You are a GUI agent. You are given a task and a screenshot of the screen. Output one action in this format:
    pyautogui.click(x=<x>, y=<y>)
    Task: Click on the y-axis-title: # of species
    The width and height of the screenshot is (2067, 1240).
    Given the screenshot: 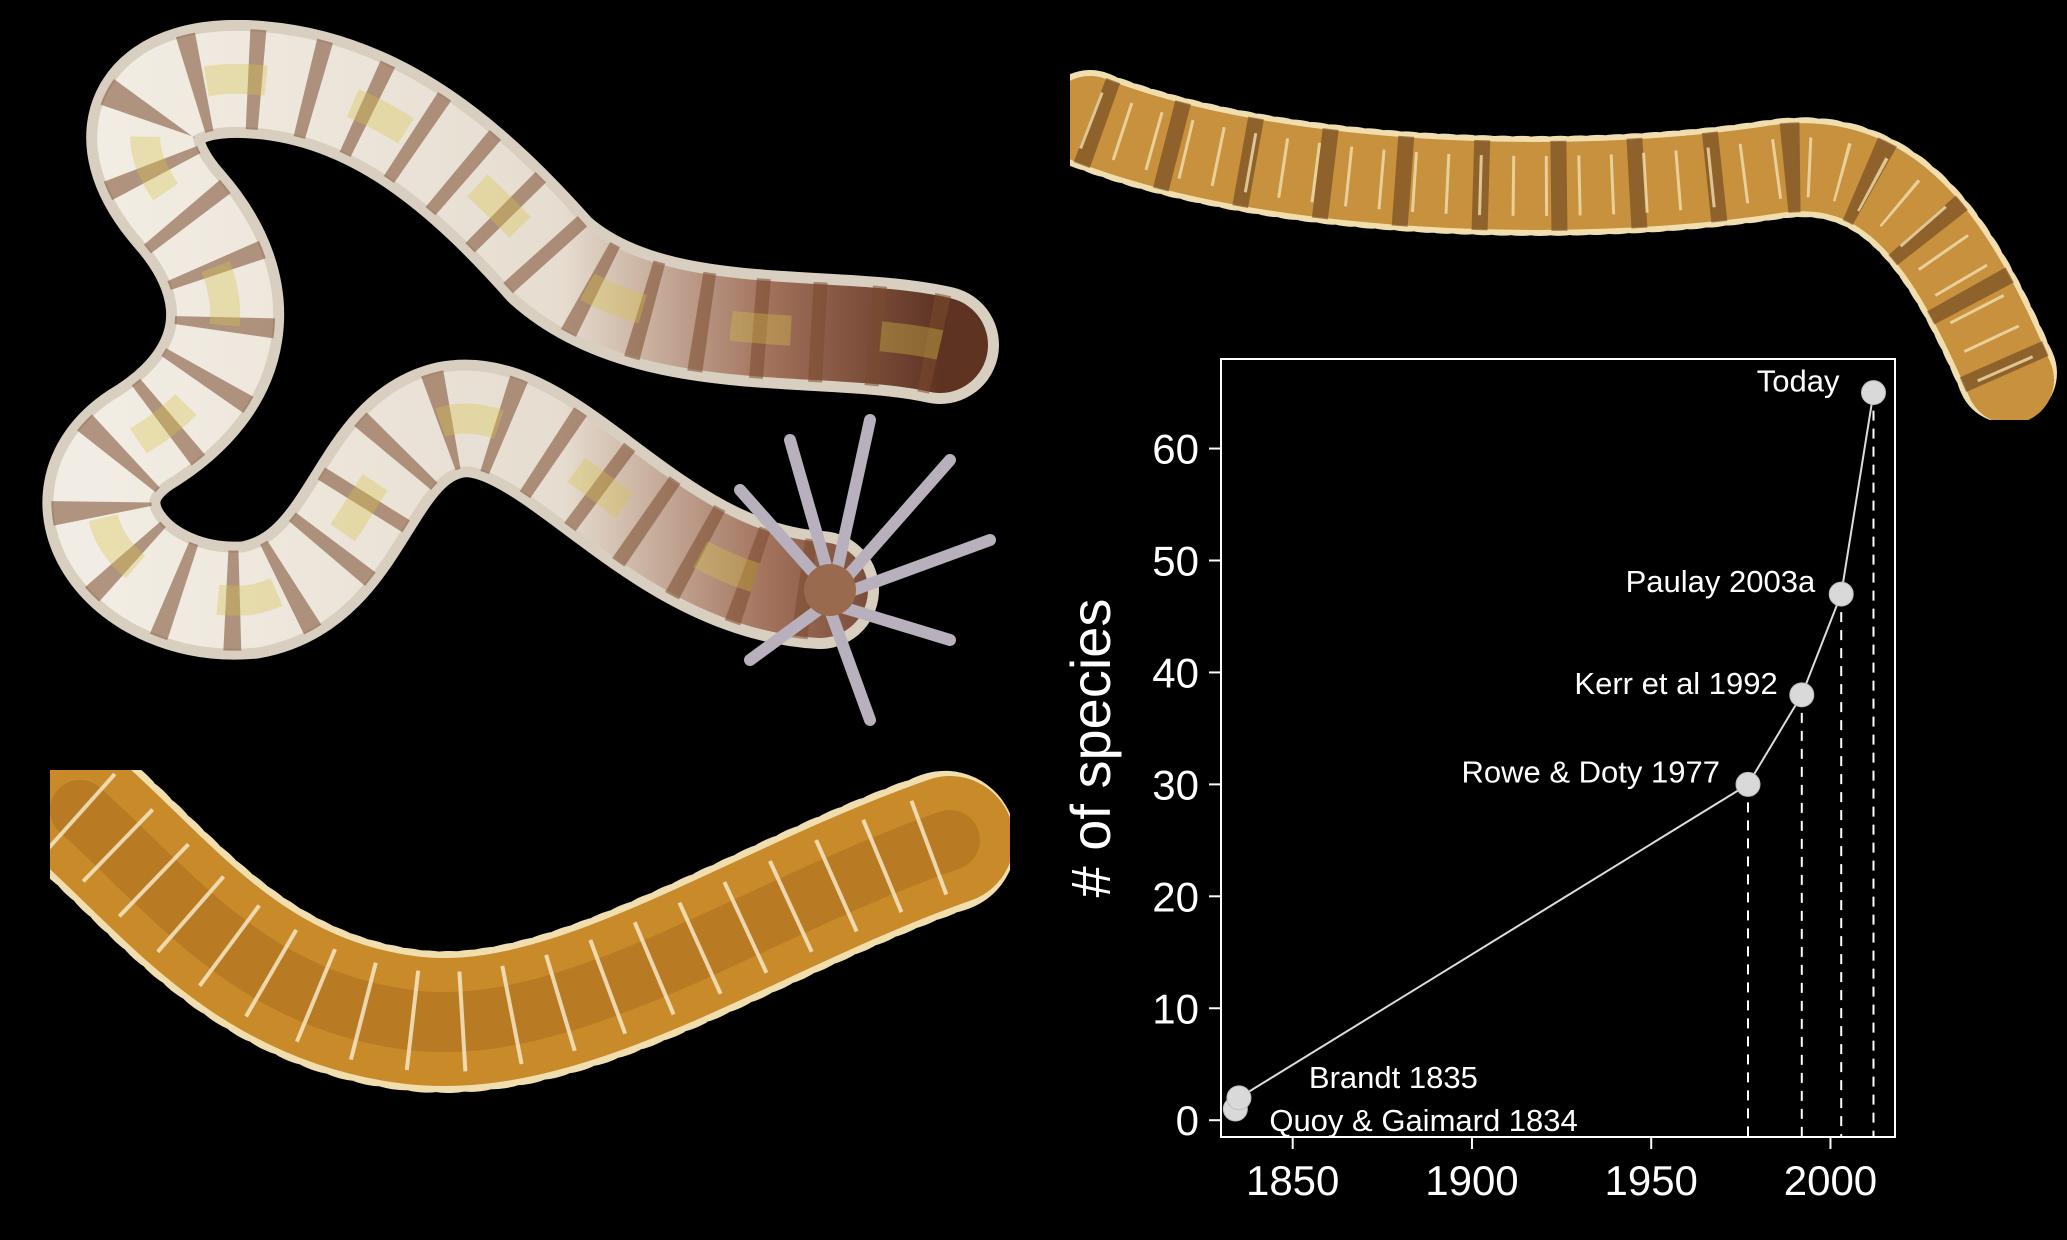 What is the action you would take?
    pyautogui.click(x=1090, y=748)
    